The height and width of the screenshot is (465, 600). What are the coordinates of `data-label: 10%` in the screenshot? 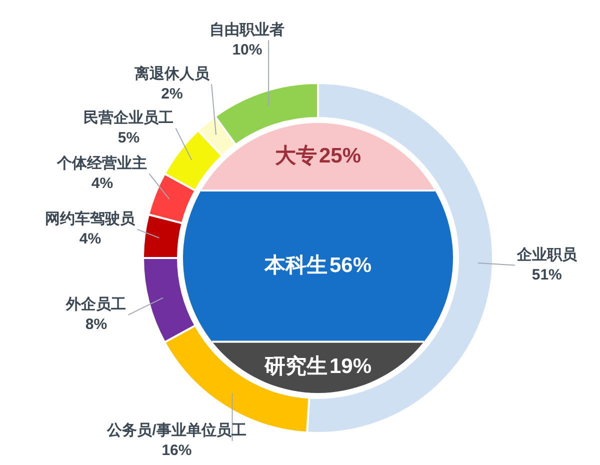 It's located at (247, 49).